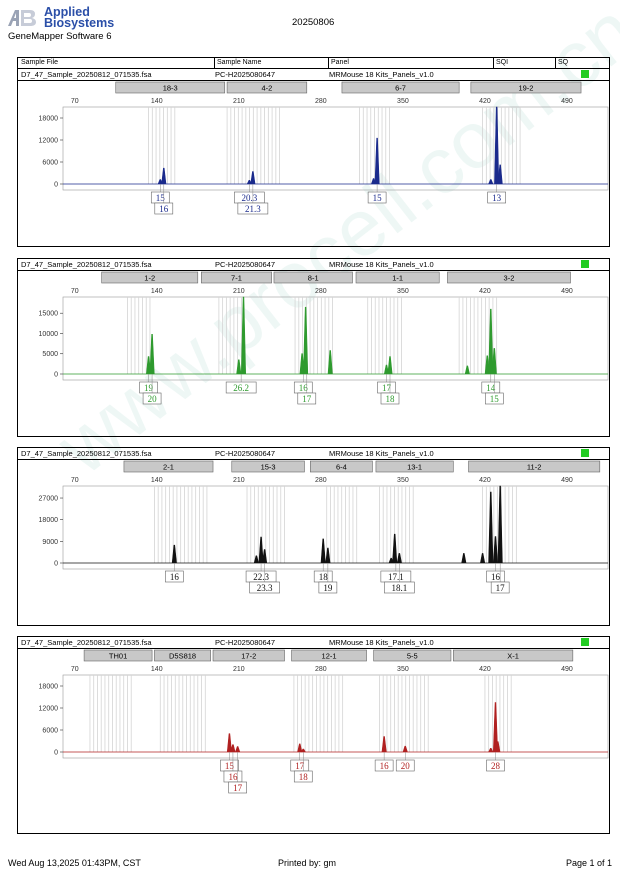 This screenshot has height=876, width=620. Describe the element at coordinates (149, 278) in the screenshot. I see `marker-label: 1-2` at that location.